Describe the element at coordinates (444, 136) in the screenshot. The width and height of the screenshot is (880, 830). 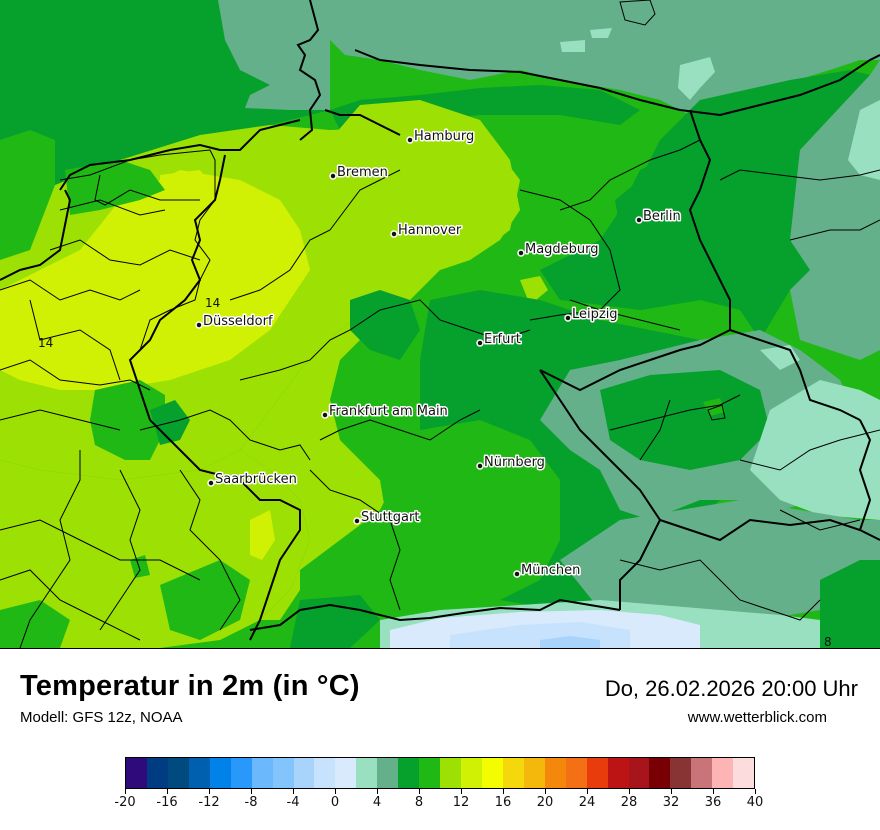
I see `city-label: Hamburg` at that location.